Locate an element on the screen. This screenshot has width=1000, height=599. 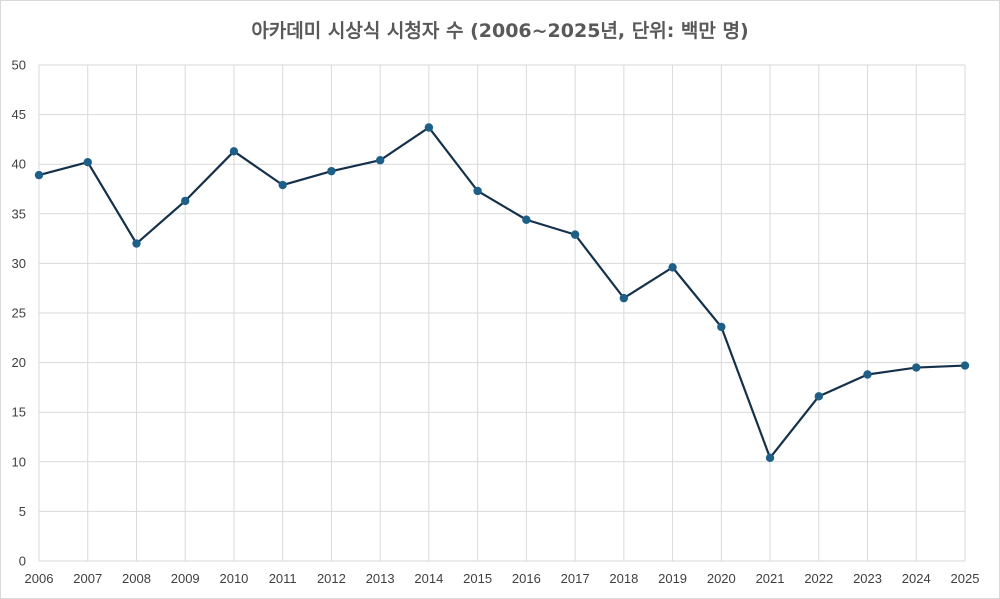
x-tick-label: 2021 is located at coordinates (770, 578).